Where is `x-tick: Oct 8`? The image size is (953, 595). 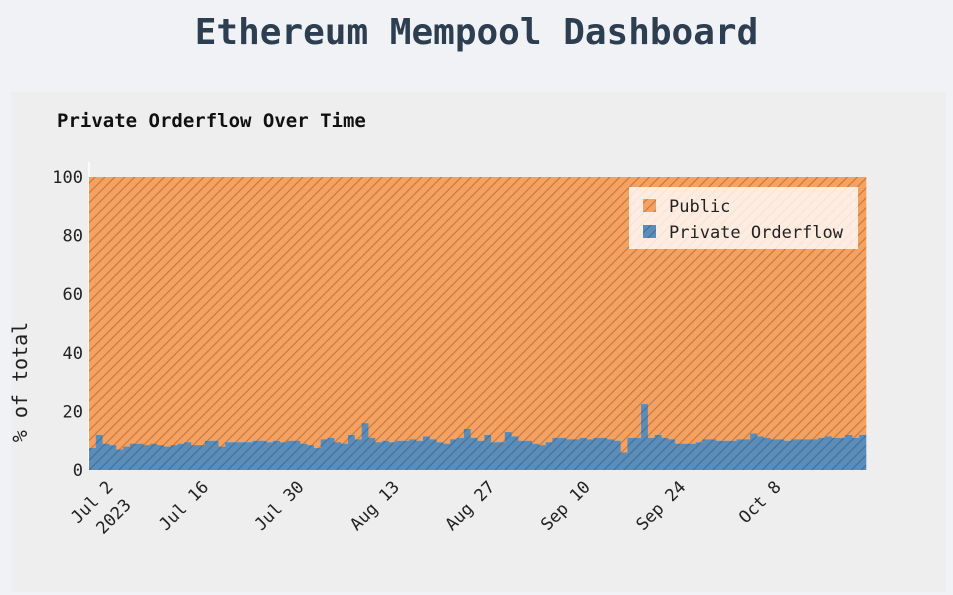
x-tick: Oct 8 is located at coordinates (760, 502).